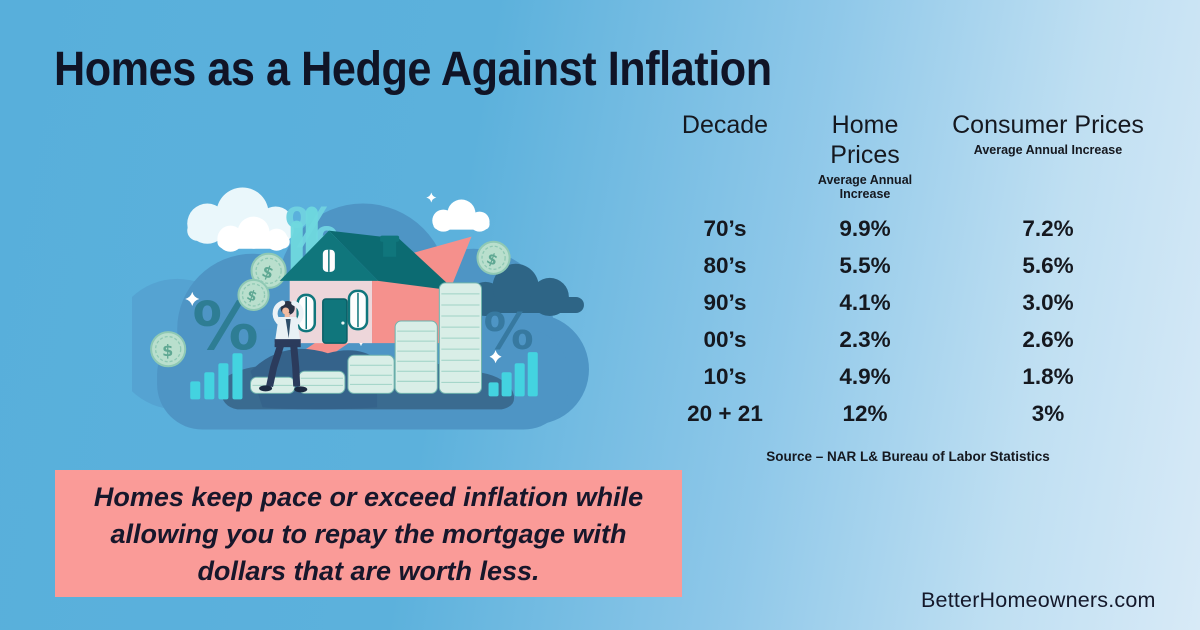  Describe the element at coordinates (509, 331) in the screenshot. I see `percent-icon-blue: %` at that location.